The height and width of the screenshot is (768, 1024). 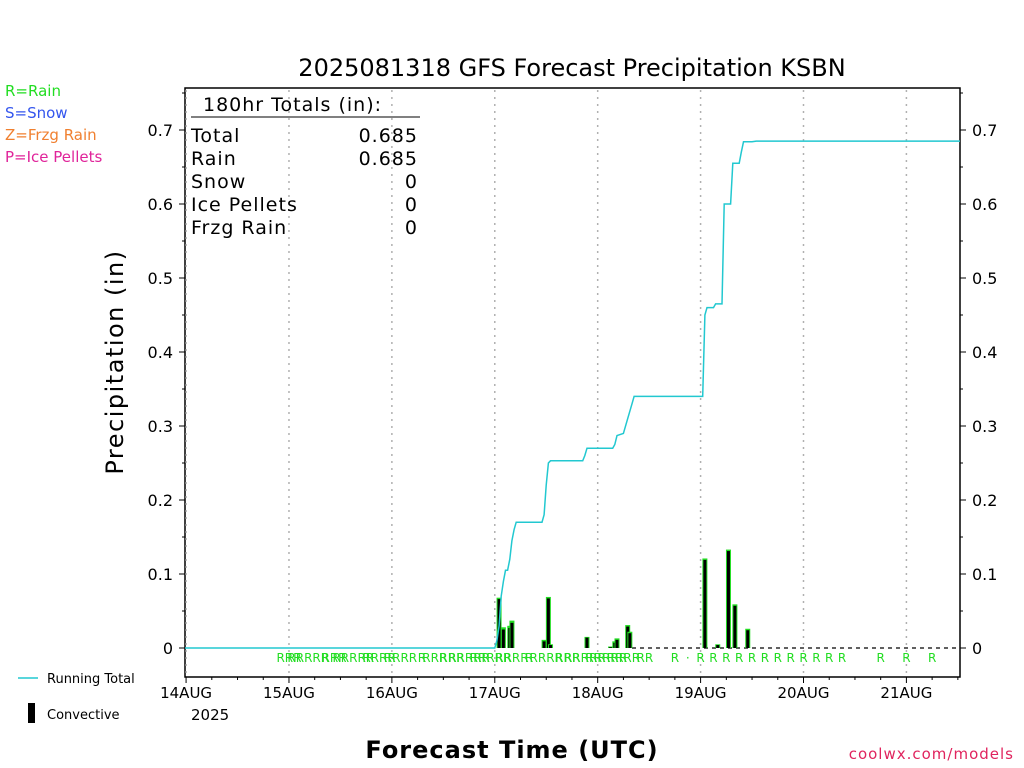 I want to click on y-tick-label-right: 0.4, so click(x=984, y=352).